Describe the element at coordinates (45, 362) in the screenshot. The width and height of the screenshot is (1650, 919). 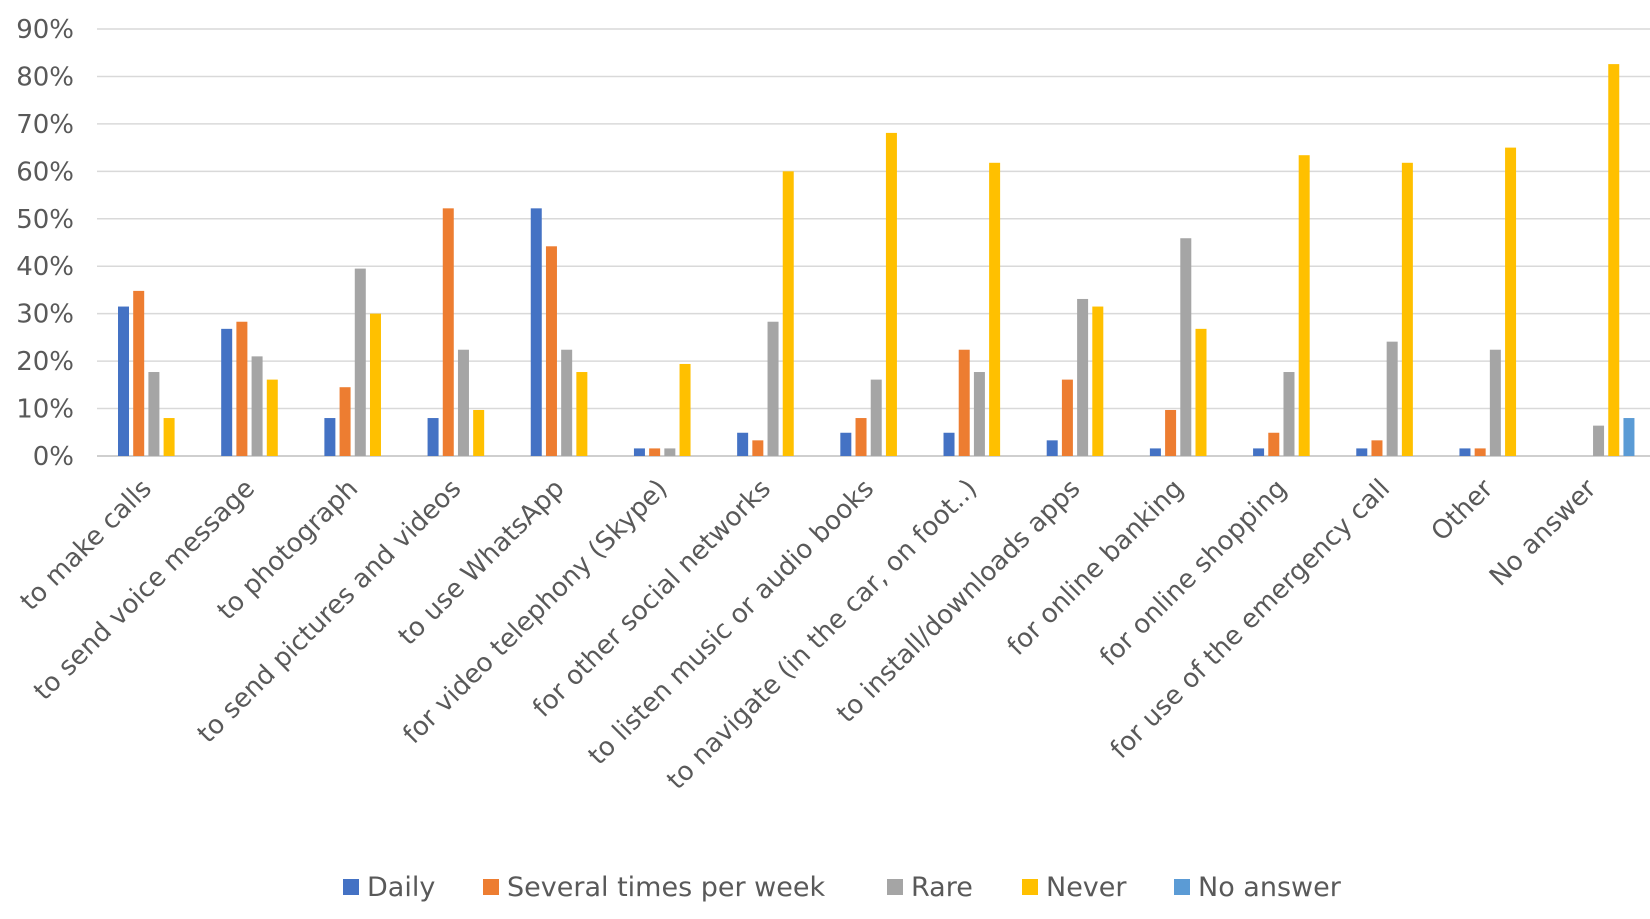
I see `y-tick-label: 20%` at that location.